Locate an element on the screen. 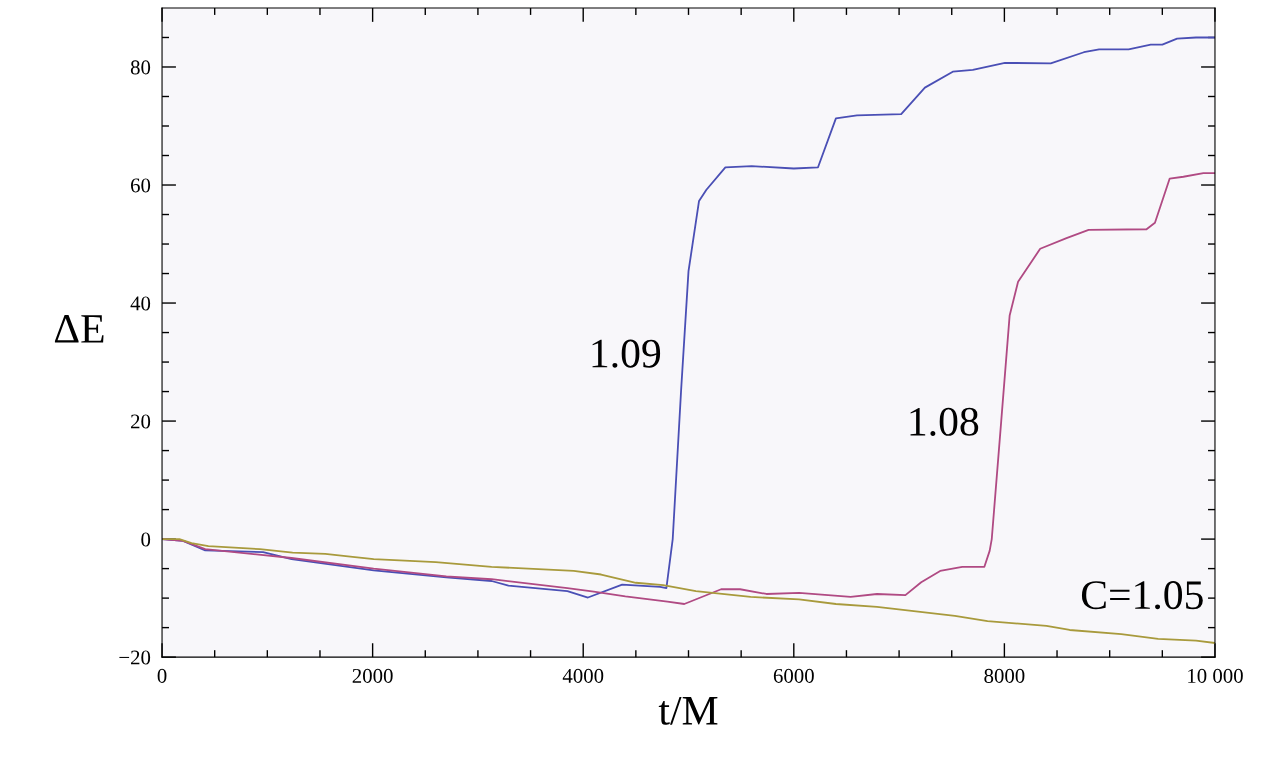 Image resolution: width=1261 pixels, height=774 pixels. y-tick-label: 80 is located at coordinates (140, 67).